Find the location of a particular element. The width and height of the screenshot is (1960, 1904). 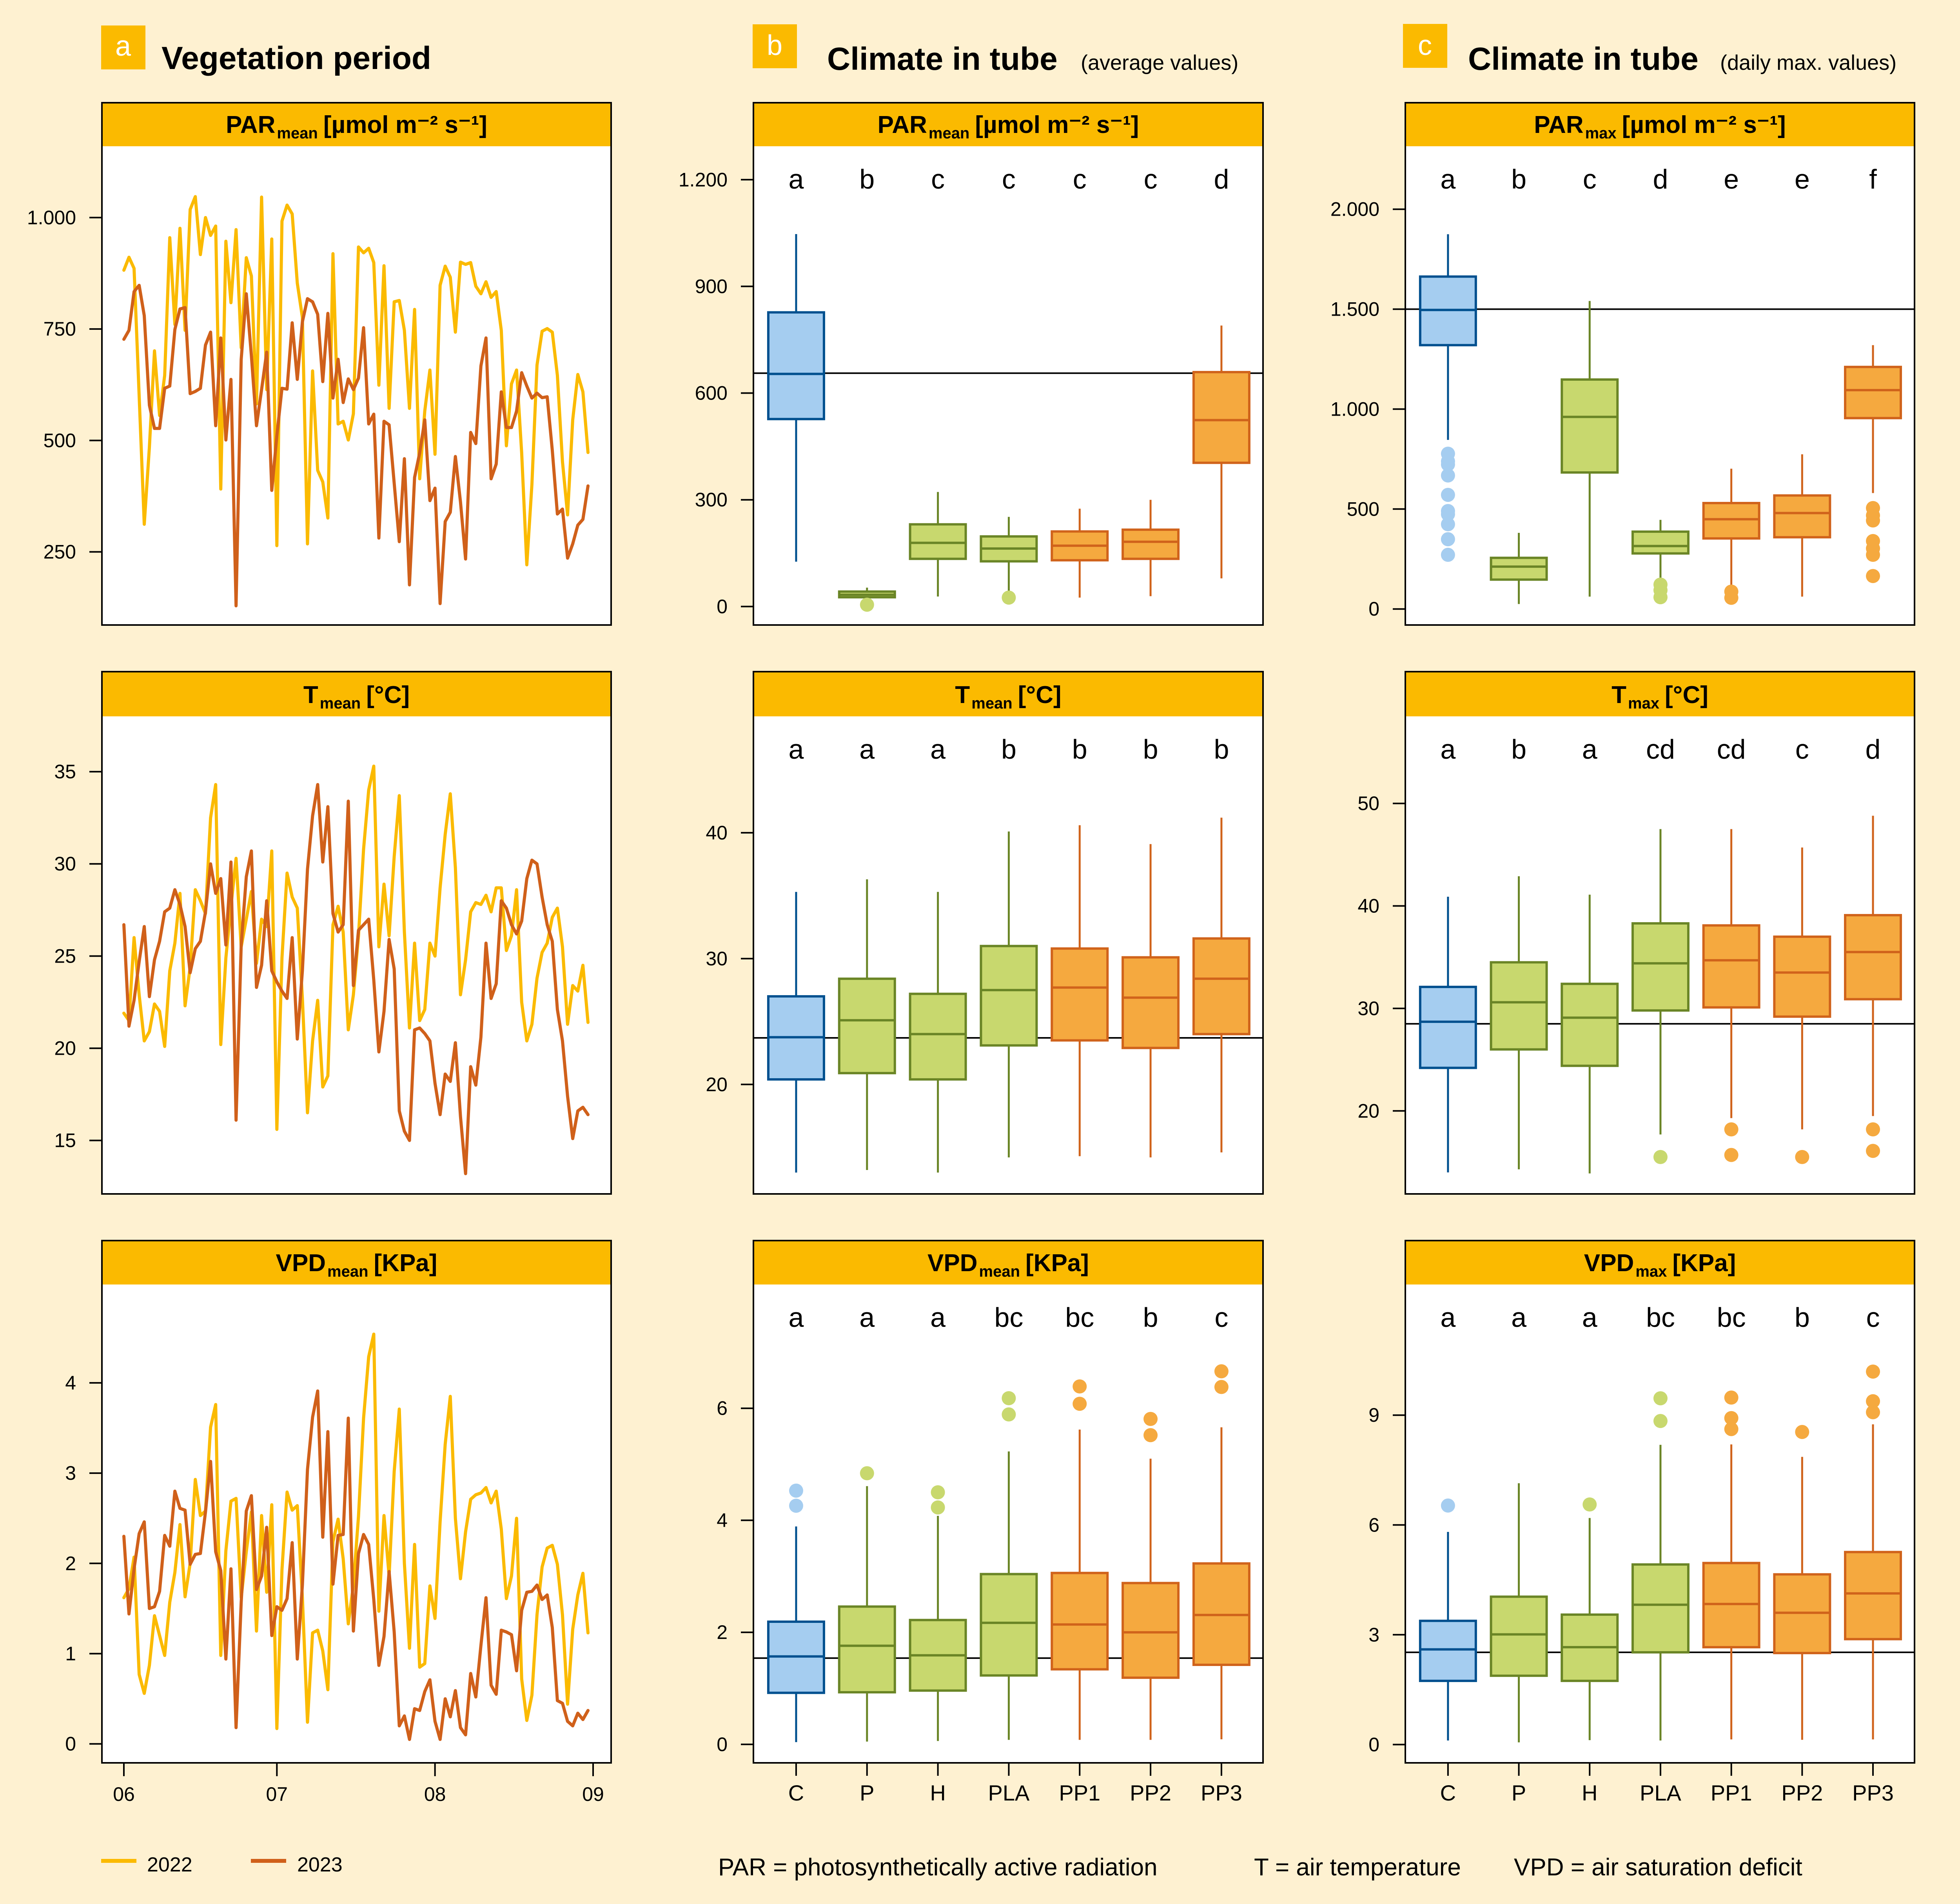

box-PP1 is located at coordinates (1731, 995).